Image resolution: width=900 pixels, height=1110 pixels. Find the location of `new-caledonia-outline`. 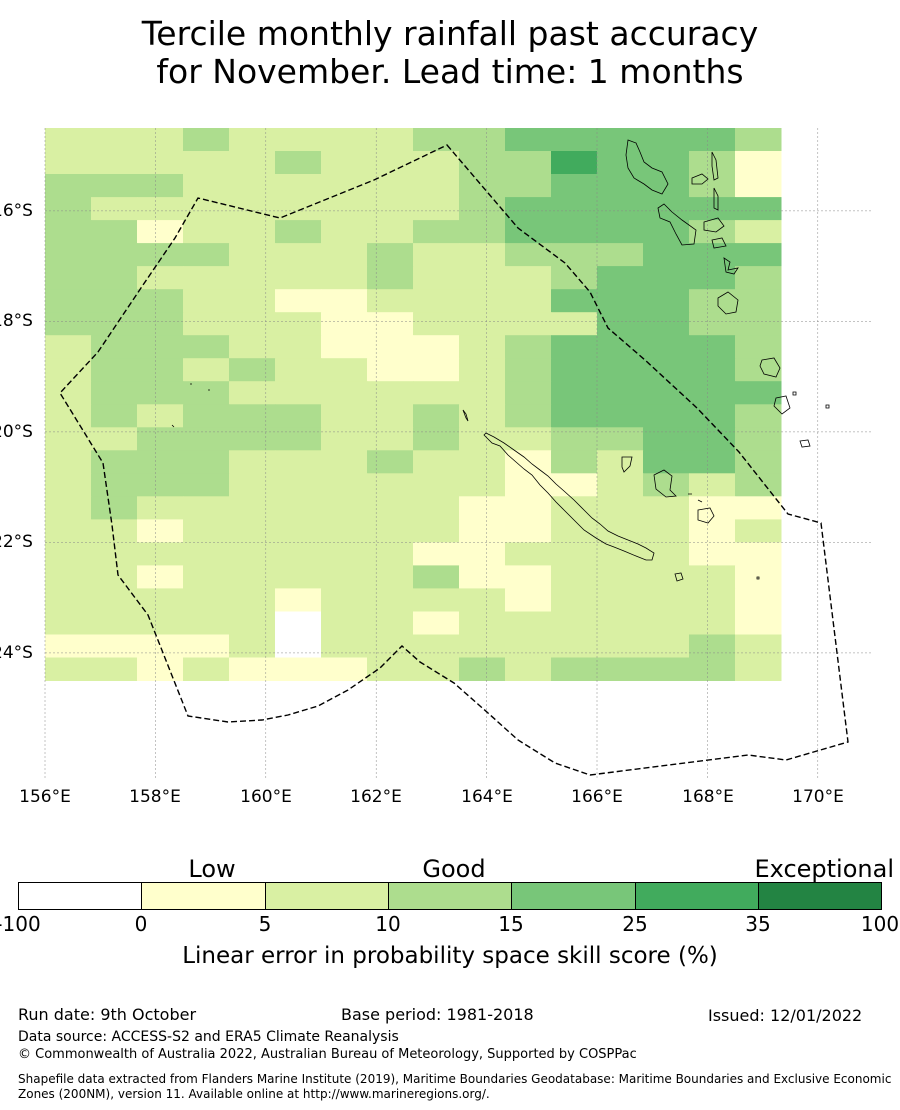

new-caledonia-outline is located at coordinates (569, 496).